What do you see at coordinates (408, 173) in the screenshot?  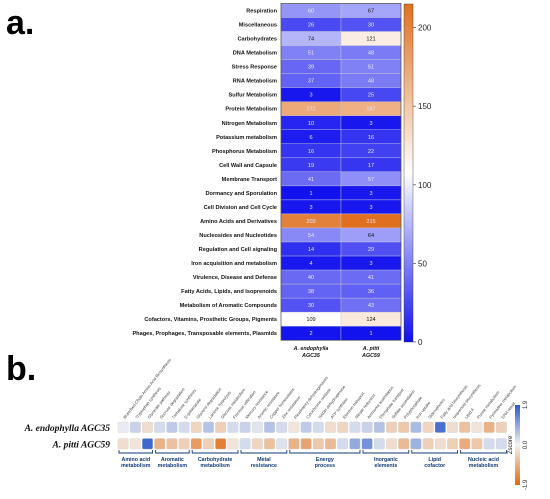 I see `colorbar-a-bar` at bounding box center [408, 173].